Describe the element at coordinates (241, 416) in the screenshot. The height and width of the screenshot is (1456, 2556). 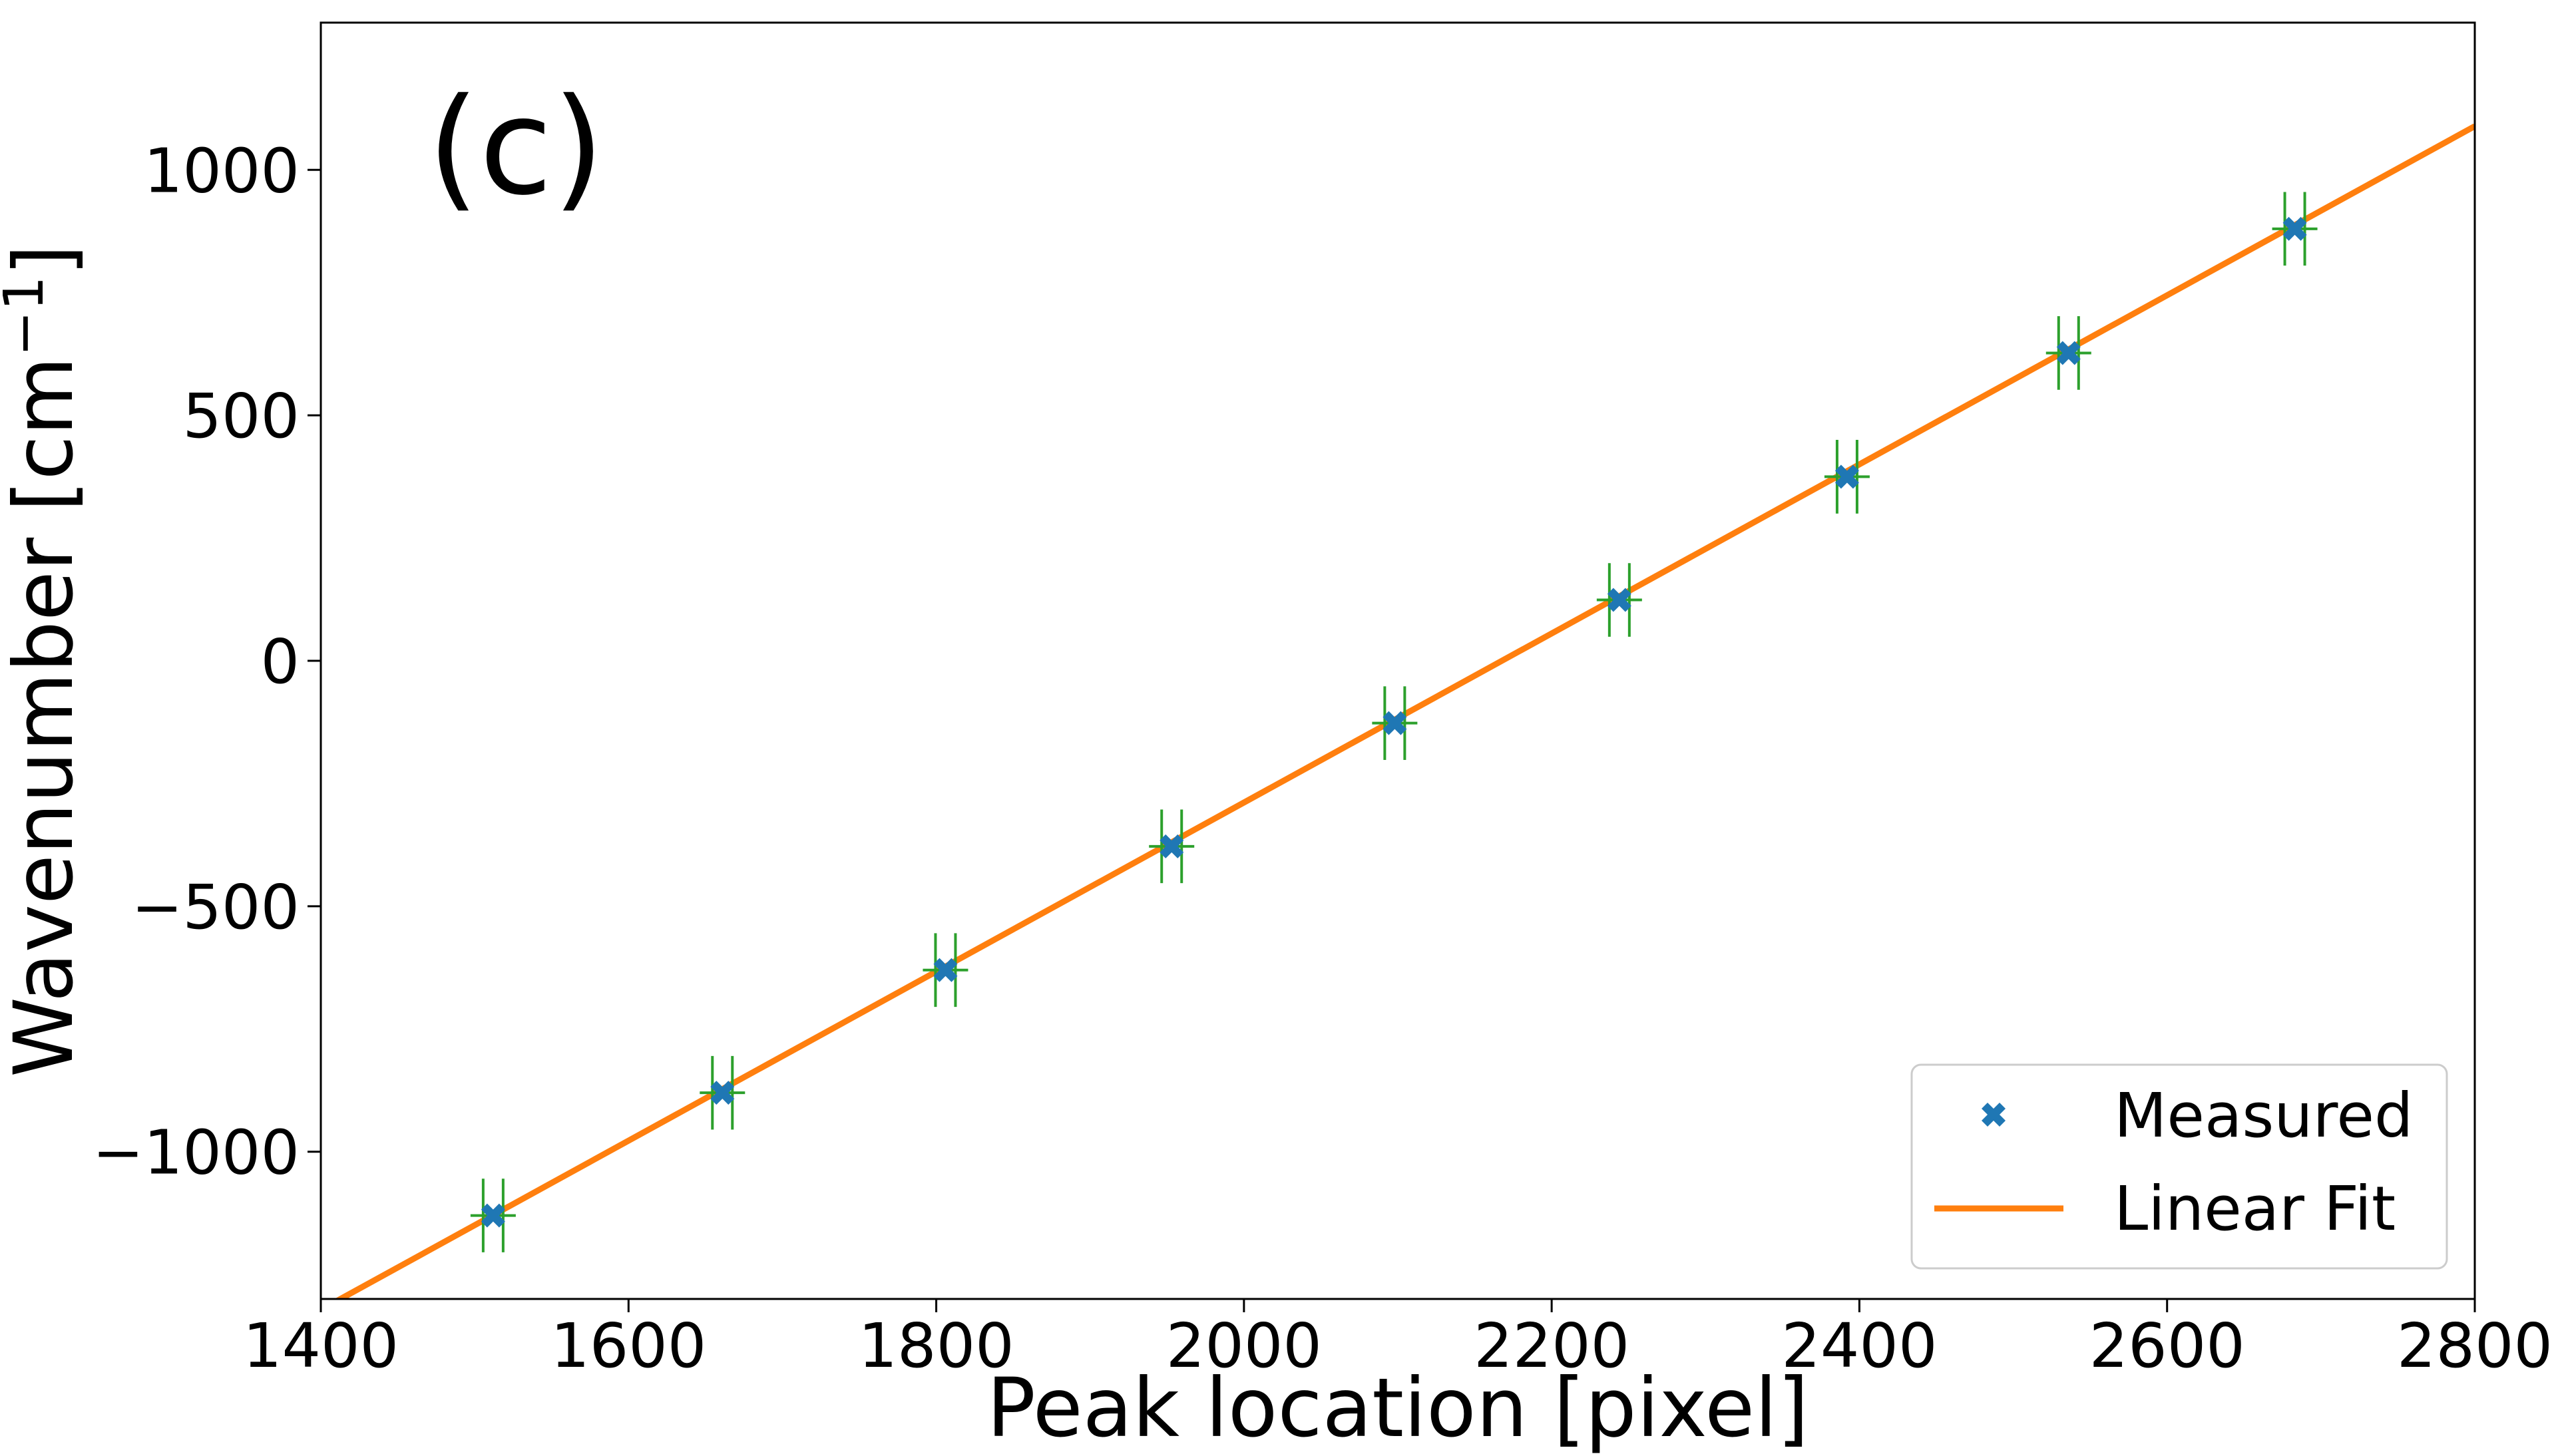
I see `y-tick-label: 500` at that location.